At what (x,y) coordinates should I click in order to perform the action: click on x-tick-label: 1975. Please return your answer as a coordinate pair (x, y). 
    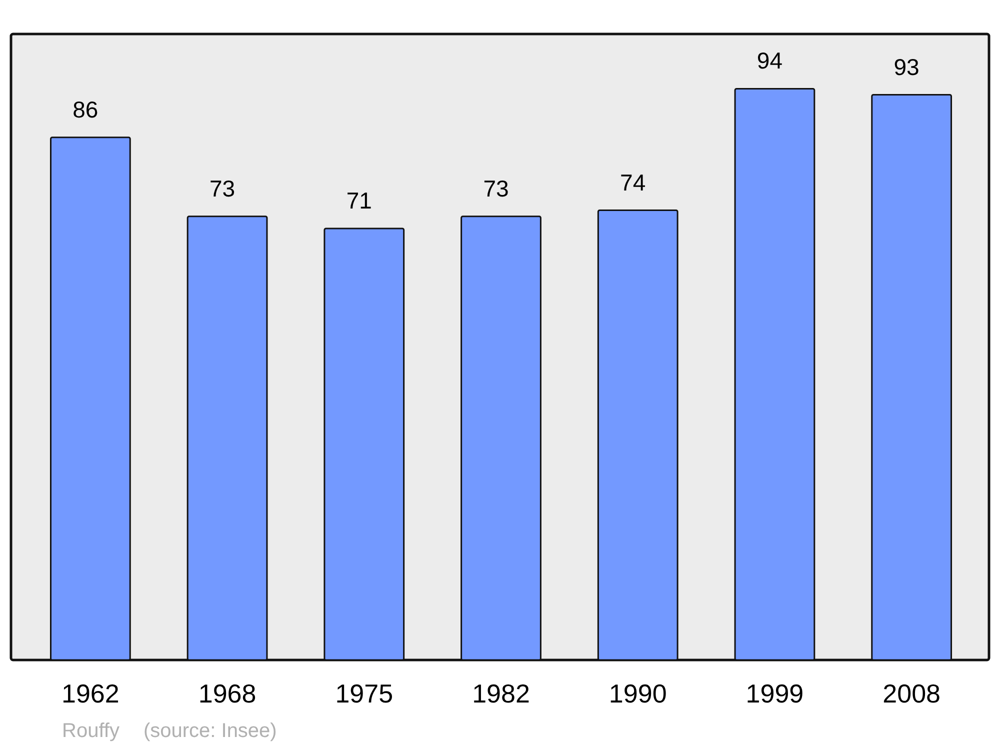
    Looking at the image, I should click on (364, 693).